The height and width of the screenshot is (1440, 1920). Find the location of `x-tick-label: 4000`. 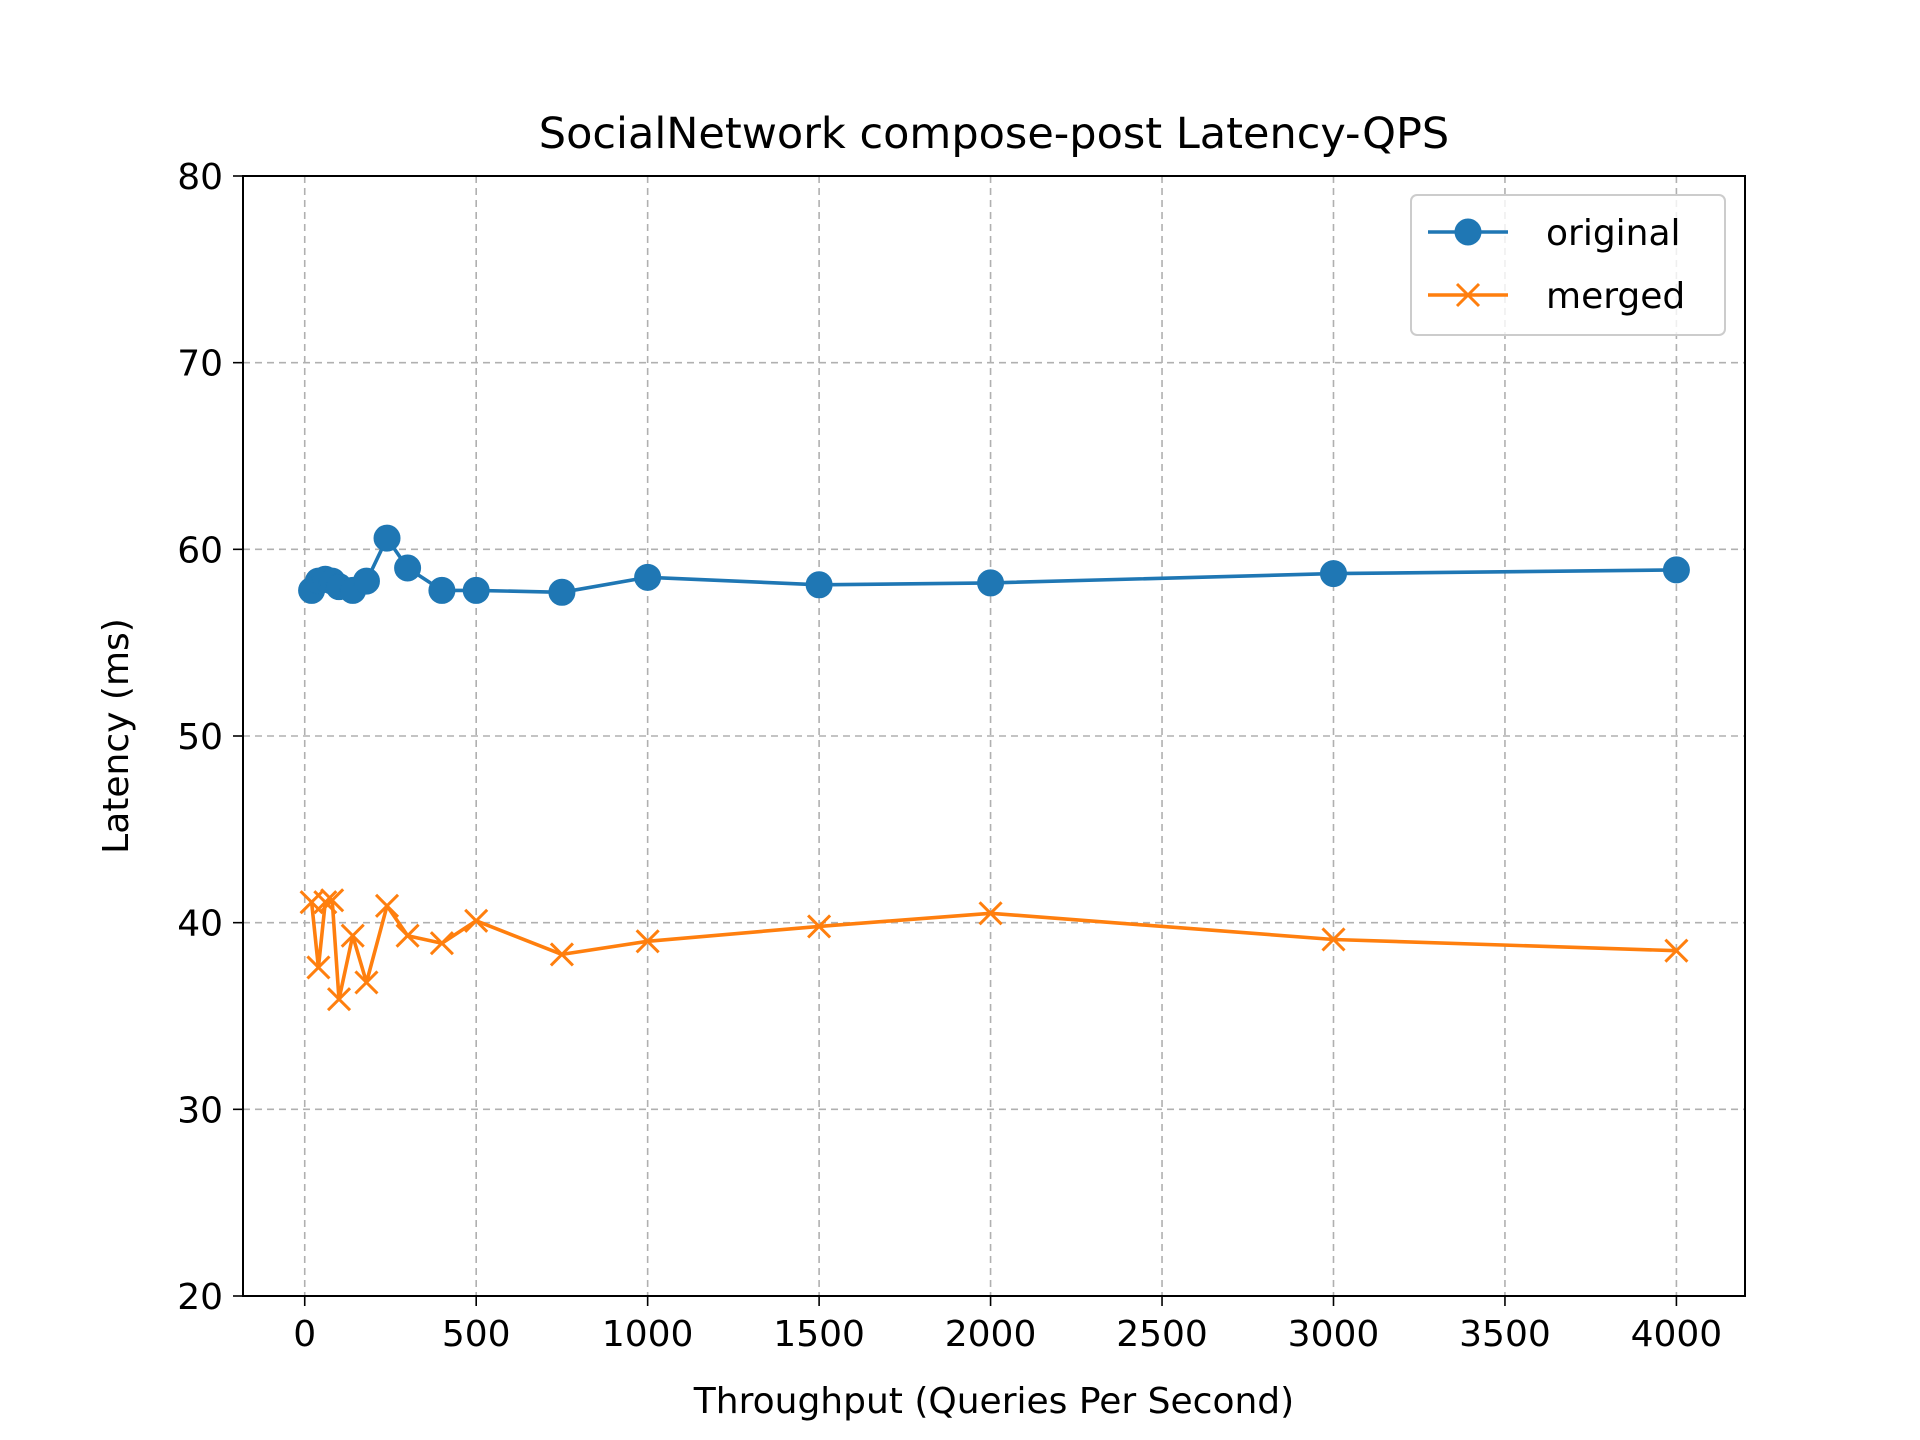

x-tick-label: 4000 is located at coordinates (1677, 1334).